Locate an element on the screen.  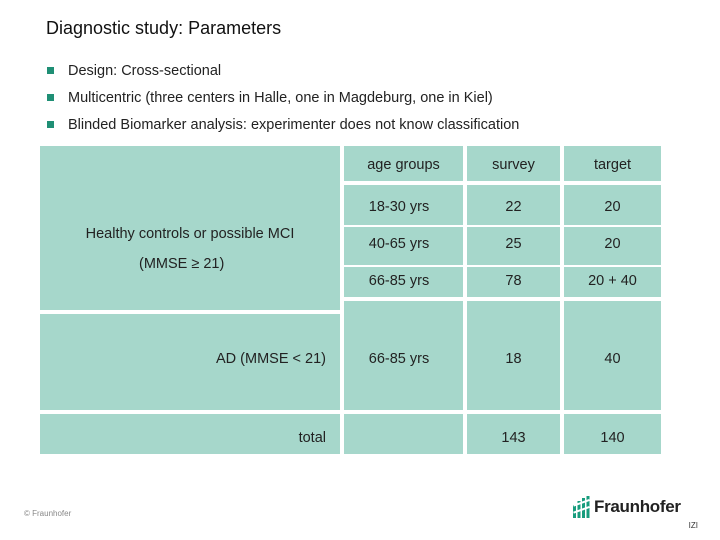
ad-age: 66-85 yrs is located at coordinates (399, 359).